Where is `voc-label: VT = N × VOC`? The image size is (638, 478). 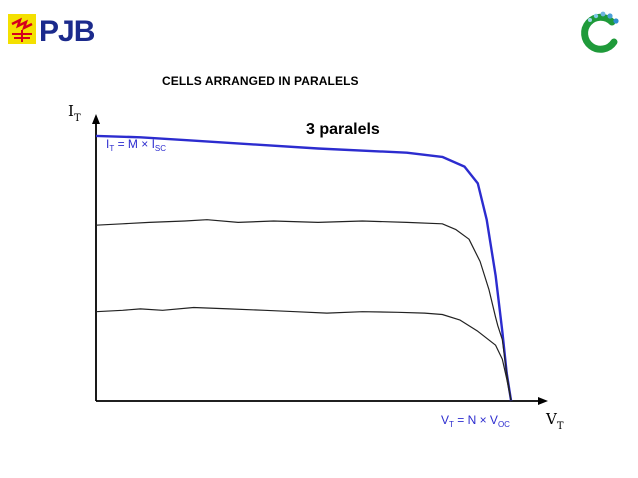
voc-label: VT = N × VOC is located at coordinates (475, 421).